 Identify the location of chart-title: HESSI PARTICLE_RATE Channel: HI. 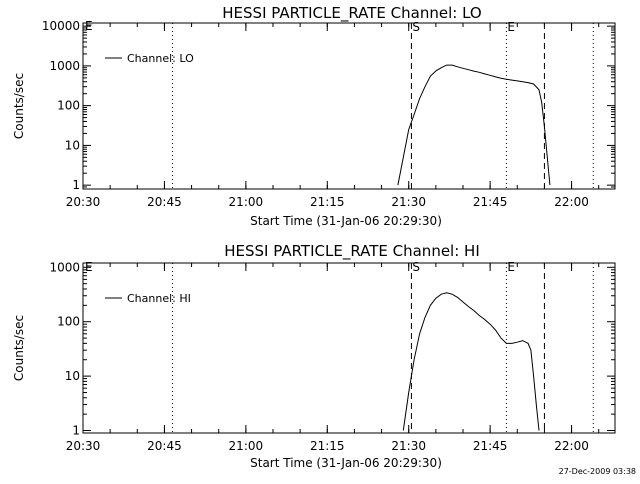
(352, 251).